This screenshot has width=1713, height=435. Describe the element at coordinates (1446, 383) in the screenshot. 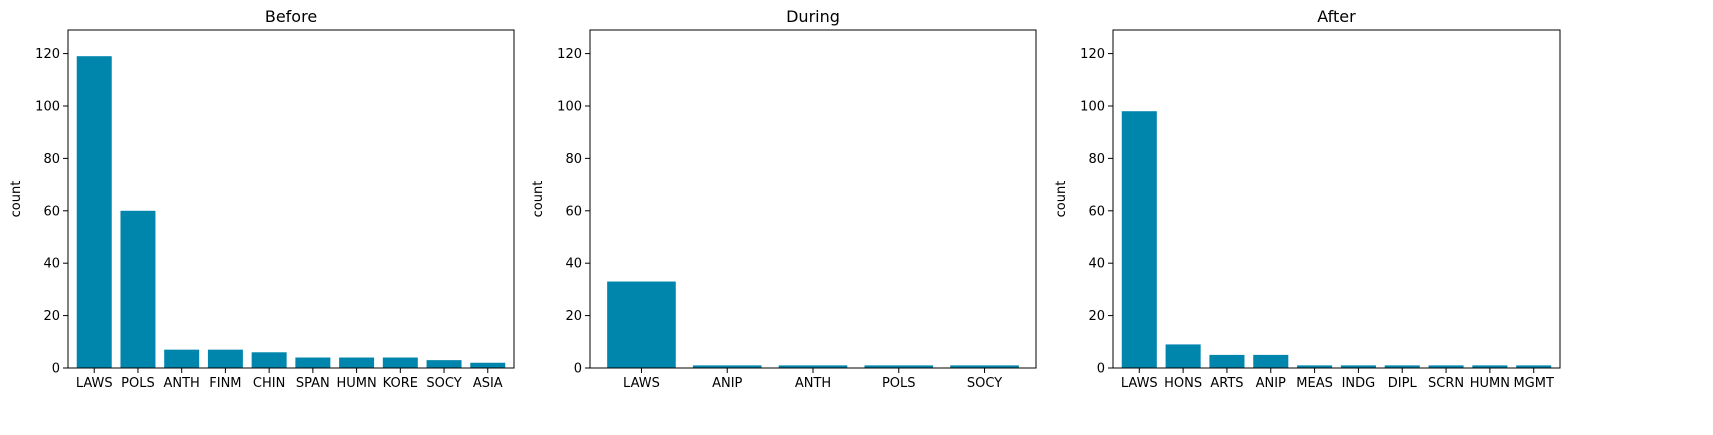

I see `x-tick-label: SCRN` at that location.